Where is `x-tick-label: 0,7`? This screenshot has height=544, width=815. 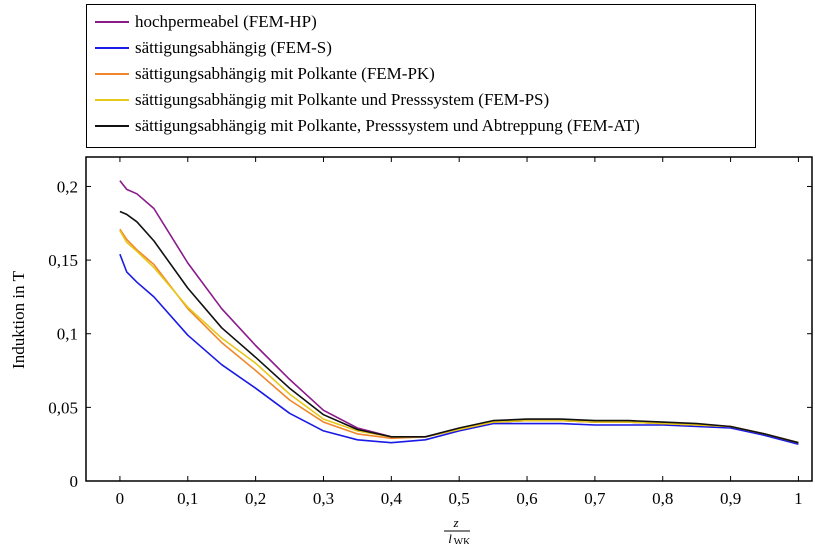 x-tick-label: 0,7 is located at coordinates (595, 498).